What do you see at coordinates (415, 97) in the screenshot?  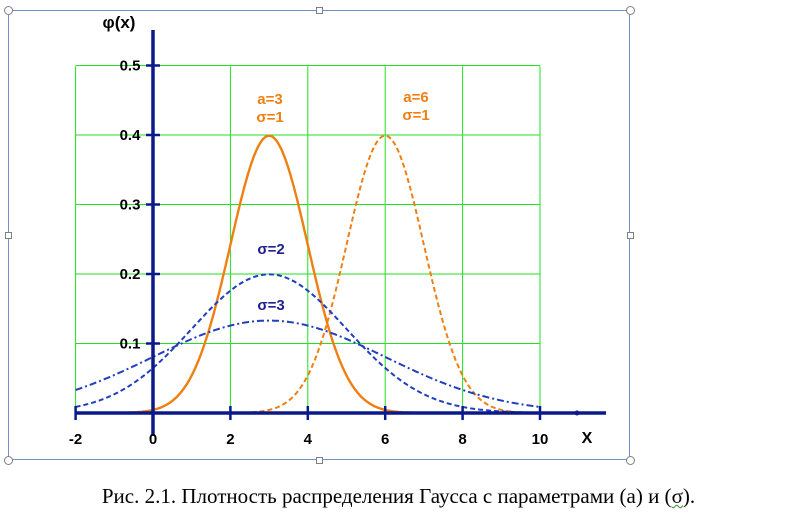 I see `curve-annotation-2: a=6` at bounding box center [415, 97].